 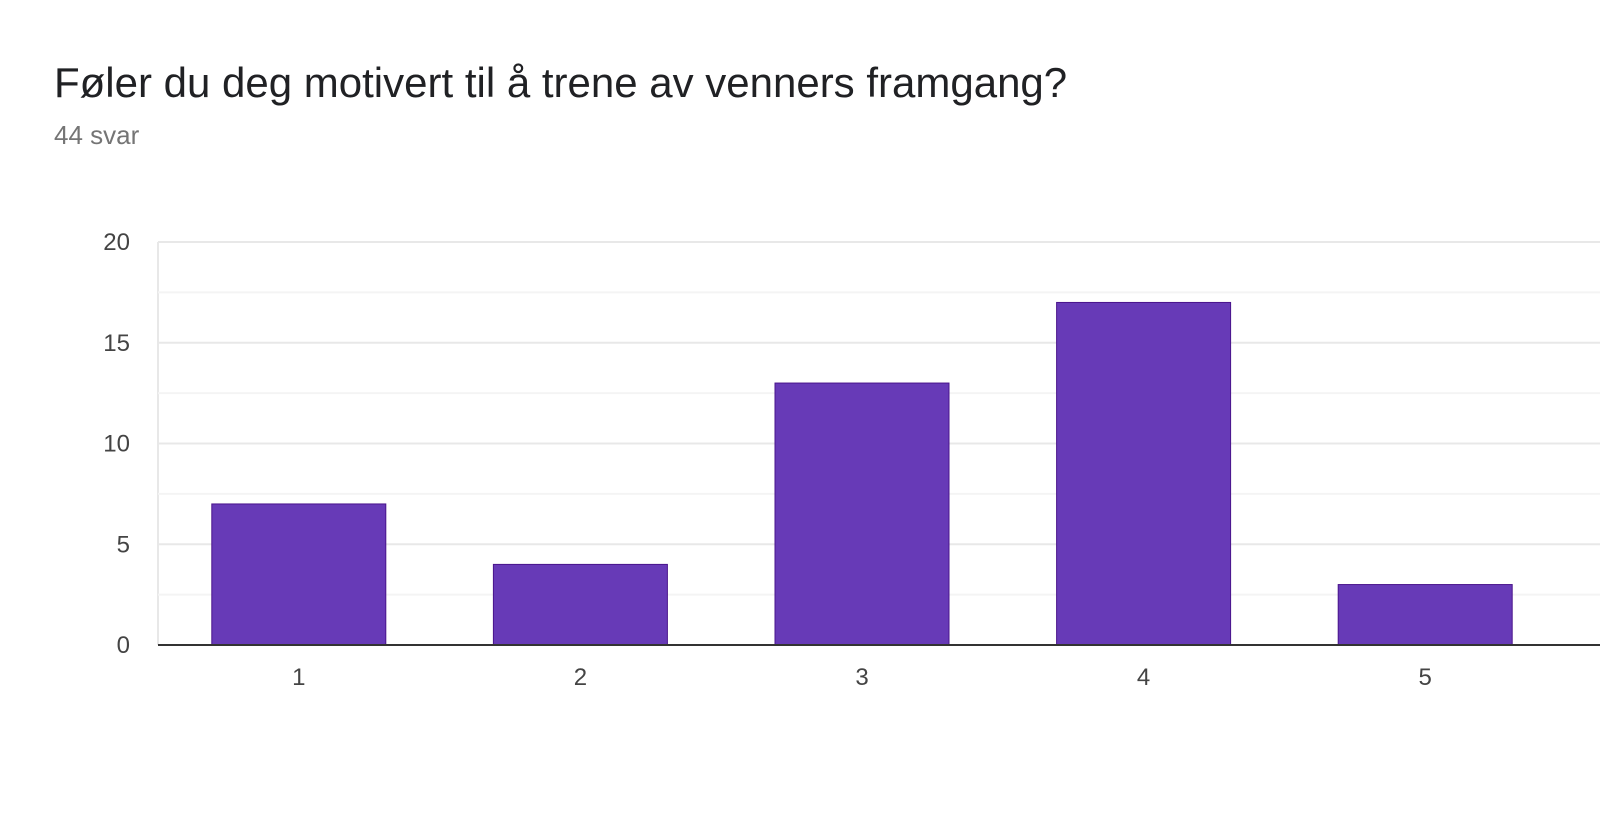 I want to click on y-axis-labels: 0 5 10 15 20, so click(x=116, y=444).